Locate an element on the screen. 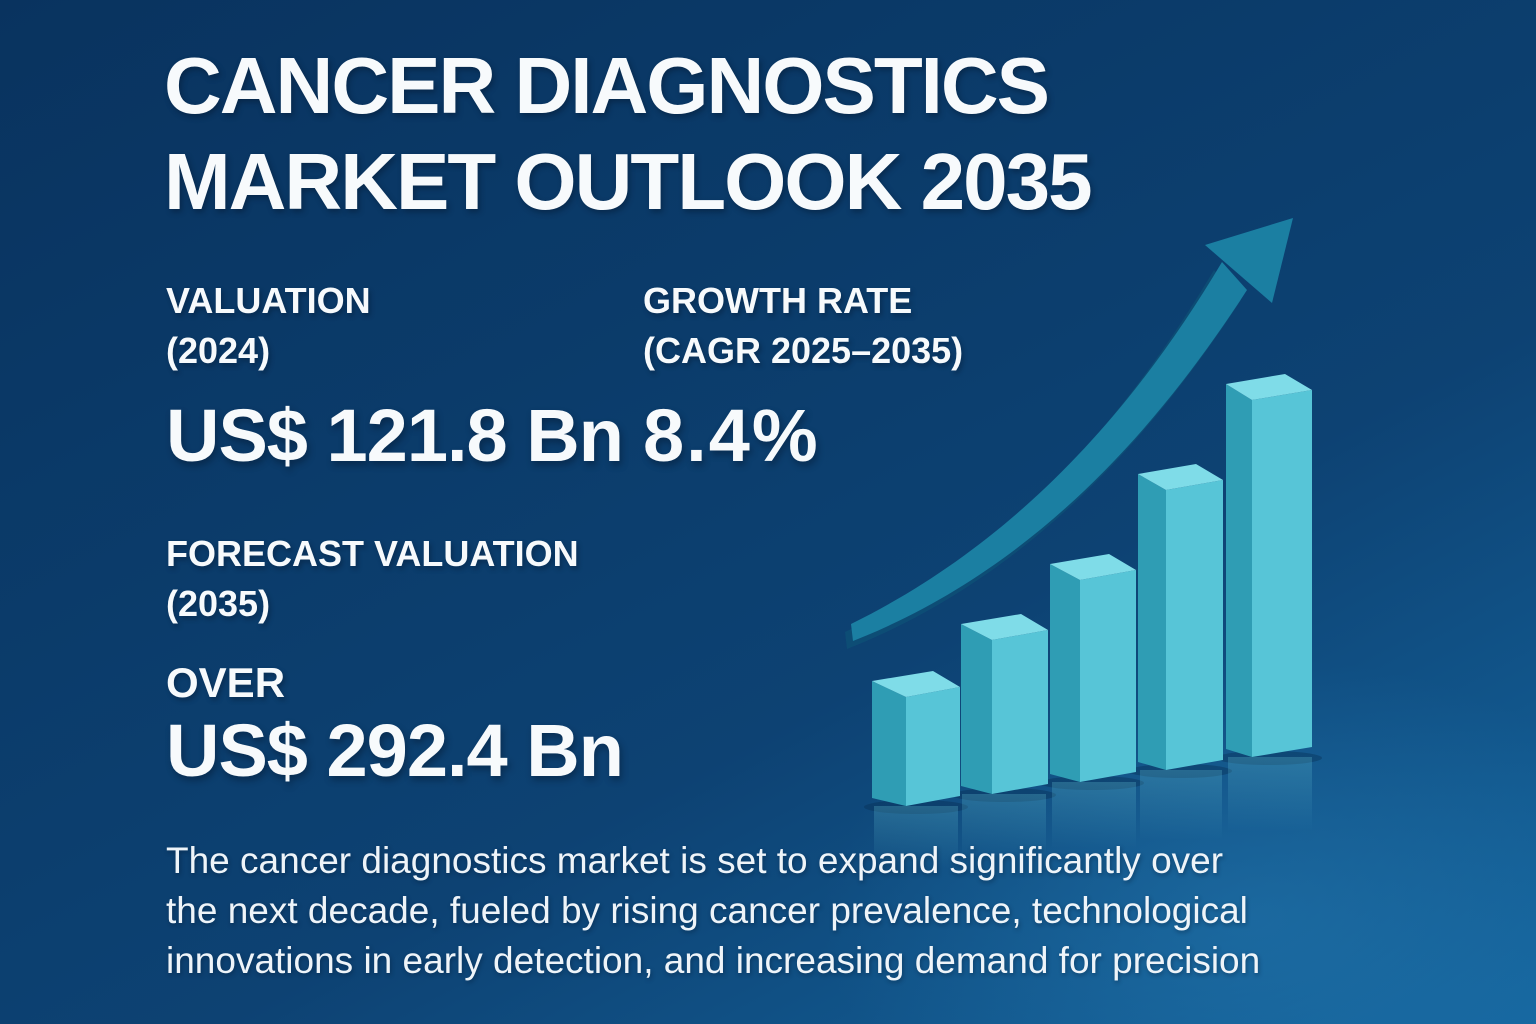 Image resolution: width=1536 pixels, height=1024 pixels. valuation-sublabel: (2024) is located at coordinates (218, 350).